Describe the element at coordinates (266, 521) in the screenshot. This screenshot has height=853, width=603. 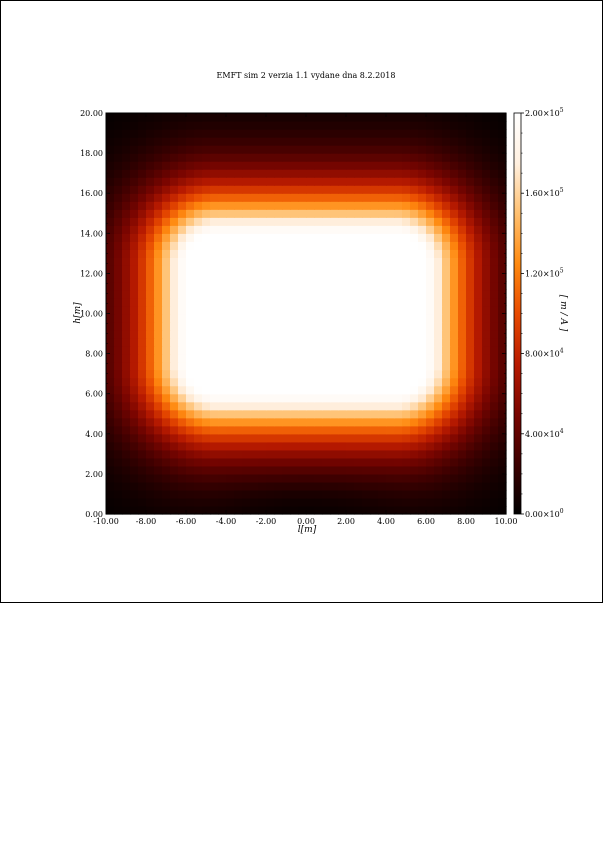
I see `x-tick-label: -2.00` at that location.